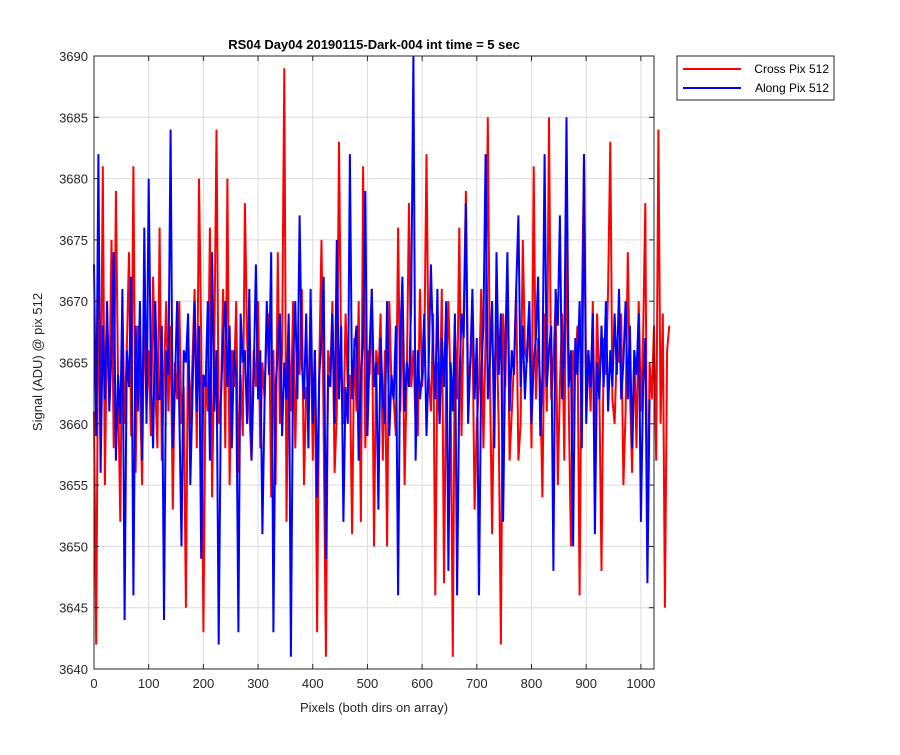 The width and height of the screenshot is (900, 755). I want to click on y-tick-label: 3660, so click(73, 424).